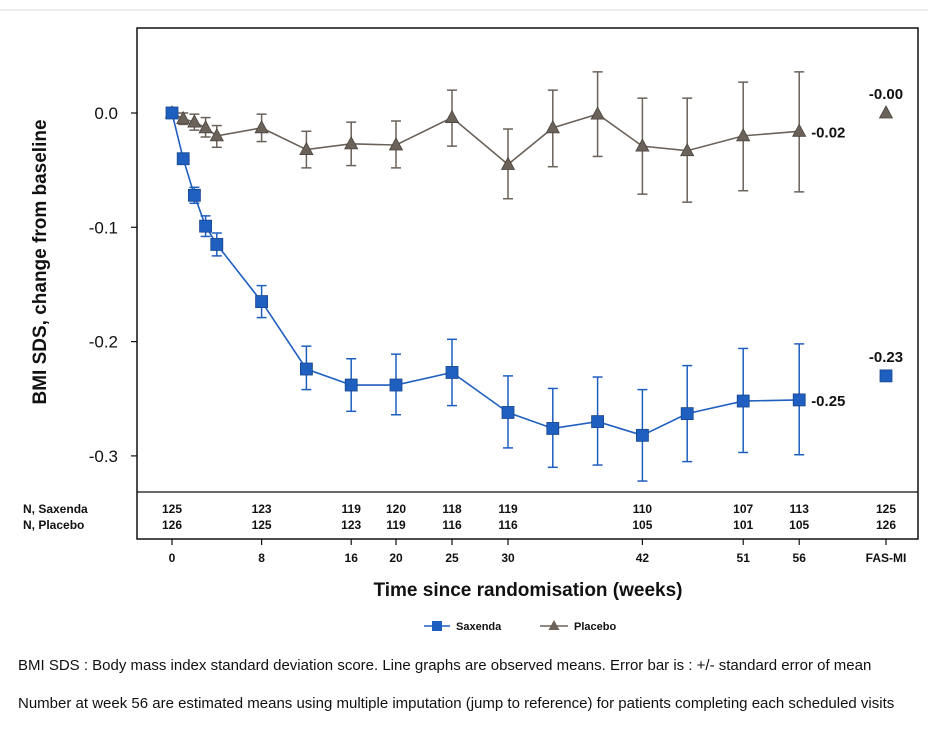 The height and width of the screenshot is (745, 928). What do you see at coordinates (452, 558) in the screenshot?
I see `x-tick-label: 25` at bounding box center [452, 558].